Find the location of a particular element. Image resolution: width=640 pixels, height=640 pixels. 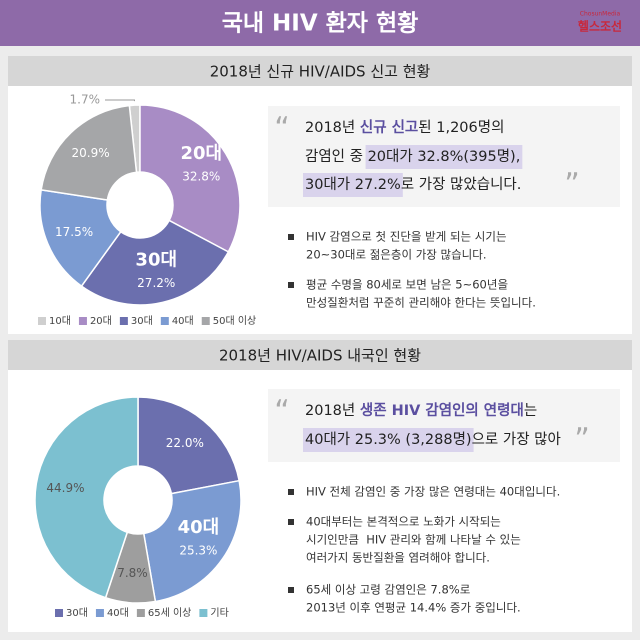

logo-small: ChosunMedia is located at coordinates (600, 14).